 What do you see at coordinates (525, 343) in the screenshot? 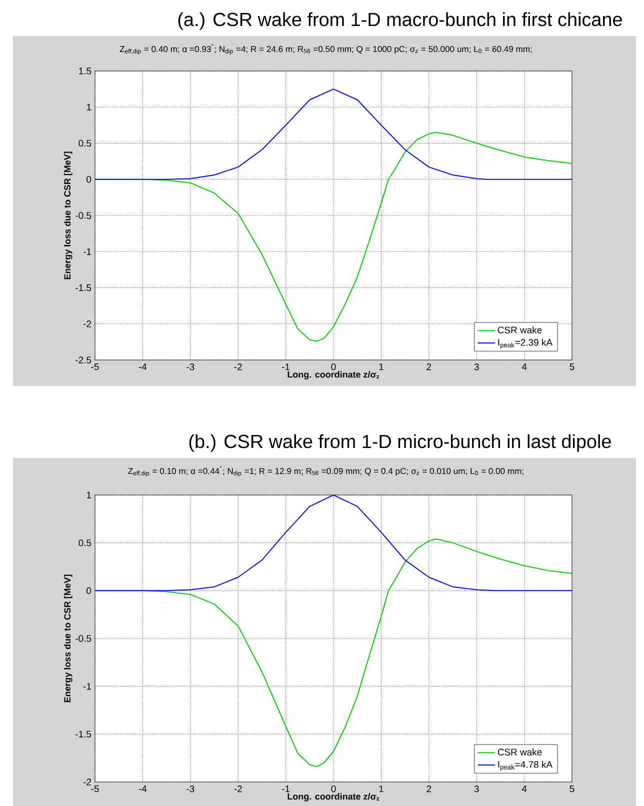
I see `legend-label: I$_{peak}$=2.39 kA` at bounding box center [525, 343].